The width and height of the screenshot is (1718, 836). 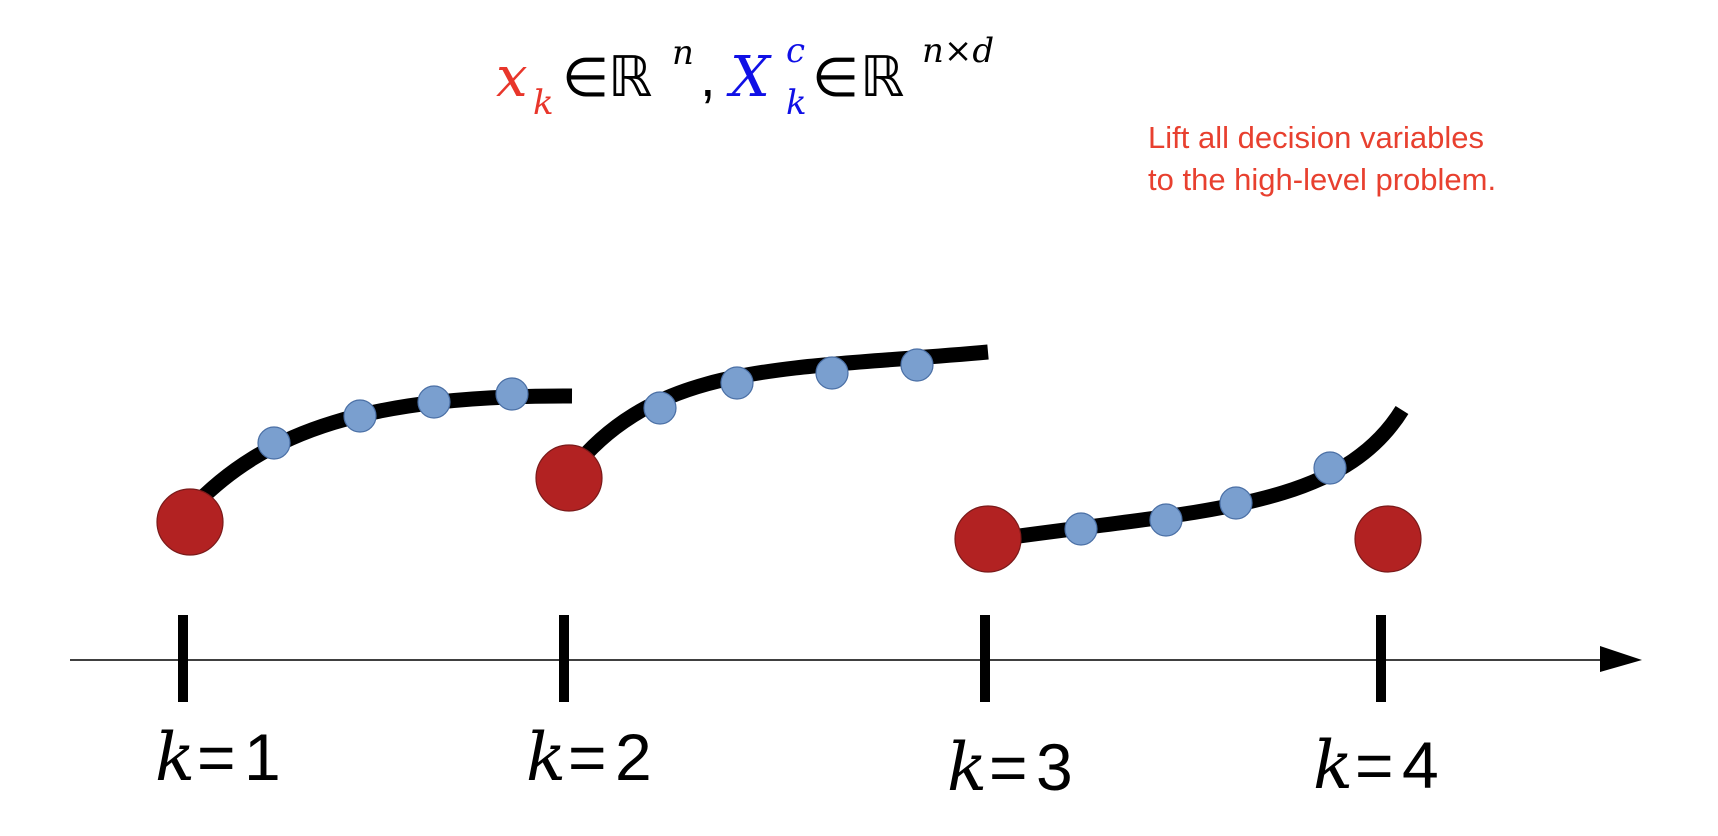 What do you see at coordinates (856, 659) in the screenshot?
I see `time-axis` at bounding box center [856, 659].